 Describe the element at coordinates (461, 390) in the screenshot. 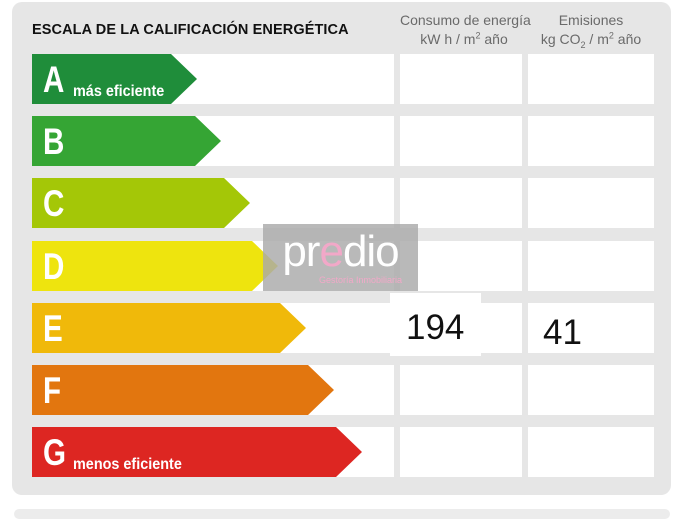

I see `consumo-cell-f` at that location.